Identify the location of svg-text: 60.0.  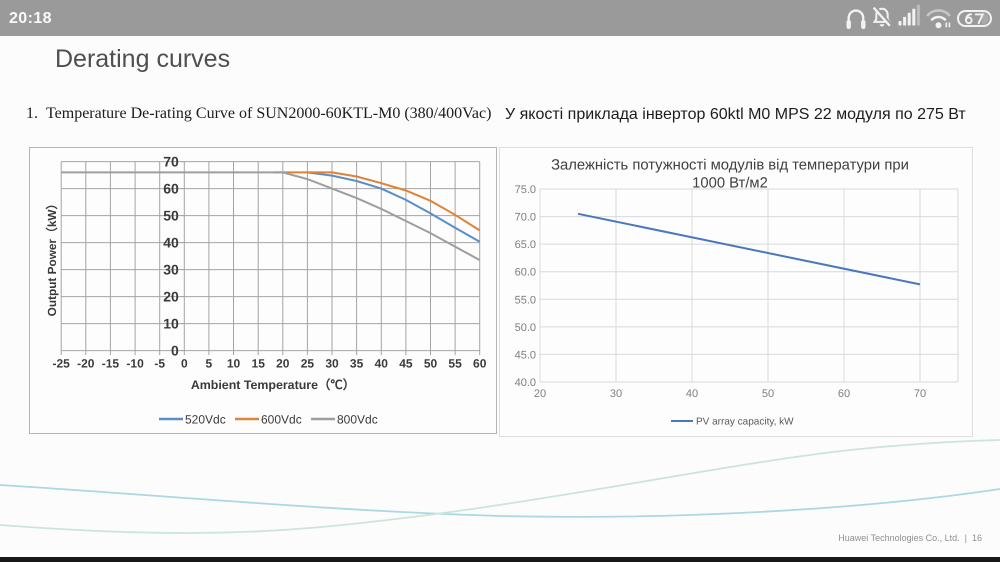
(525, 273).